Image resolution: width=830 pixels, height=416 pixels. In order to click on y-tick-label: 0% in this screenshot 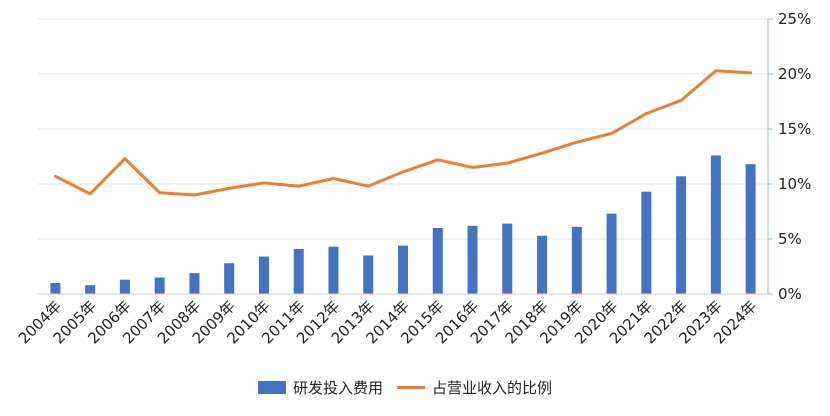, I will do `click(790, 294)`.